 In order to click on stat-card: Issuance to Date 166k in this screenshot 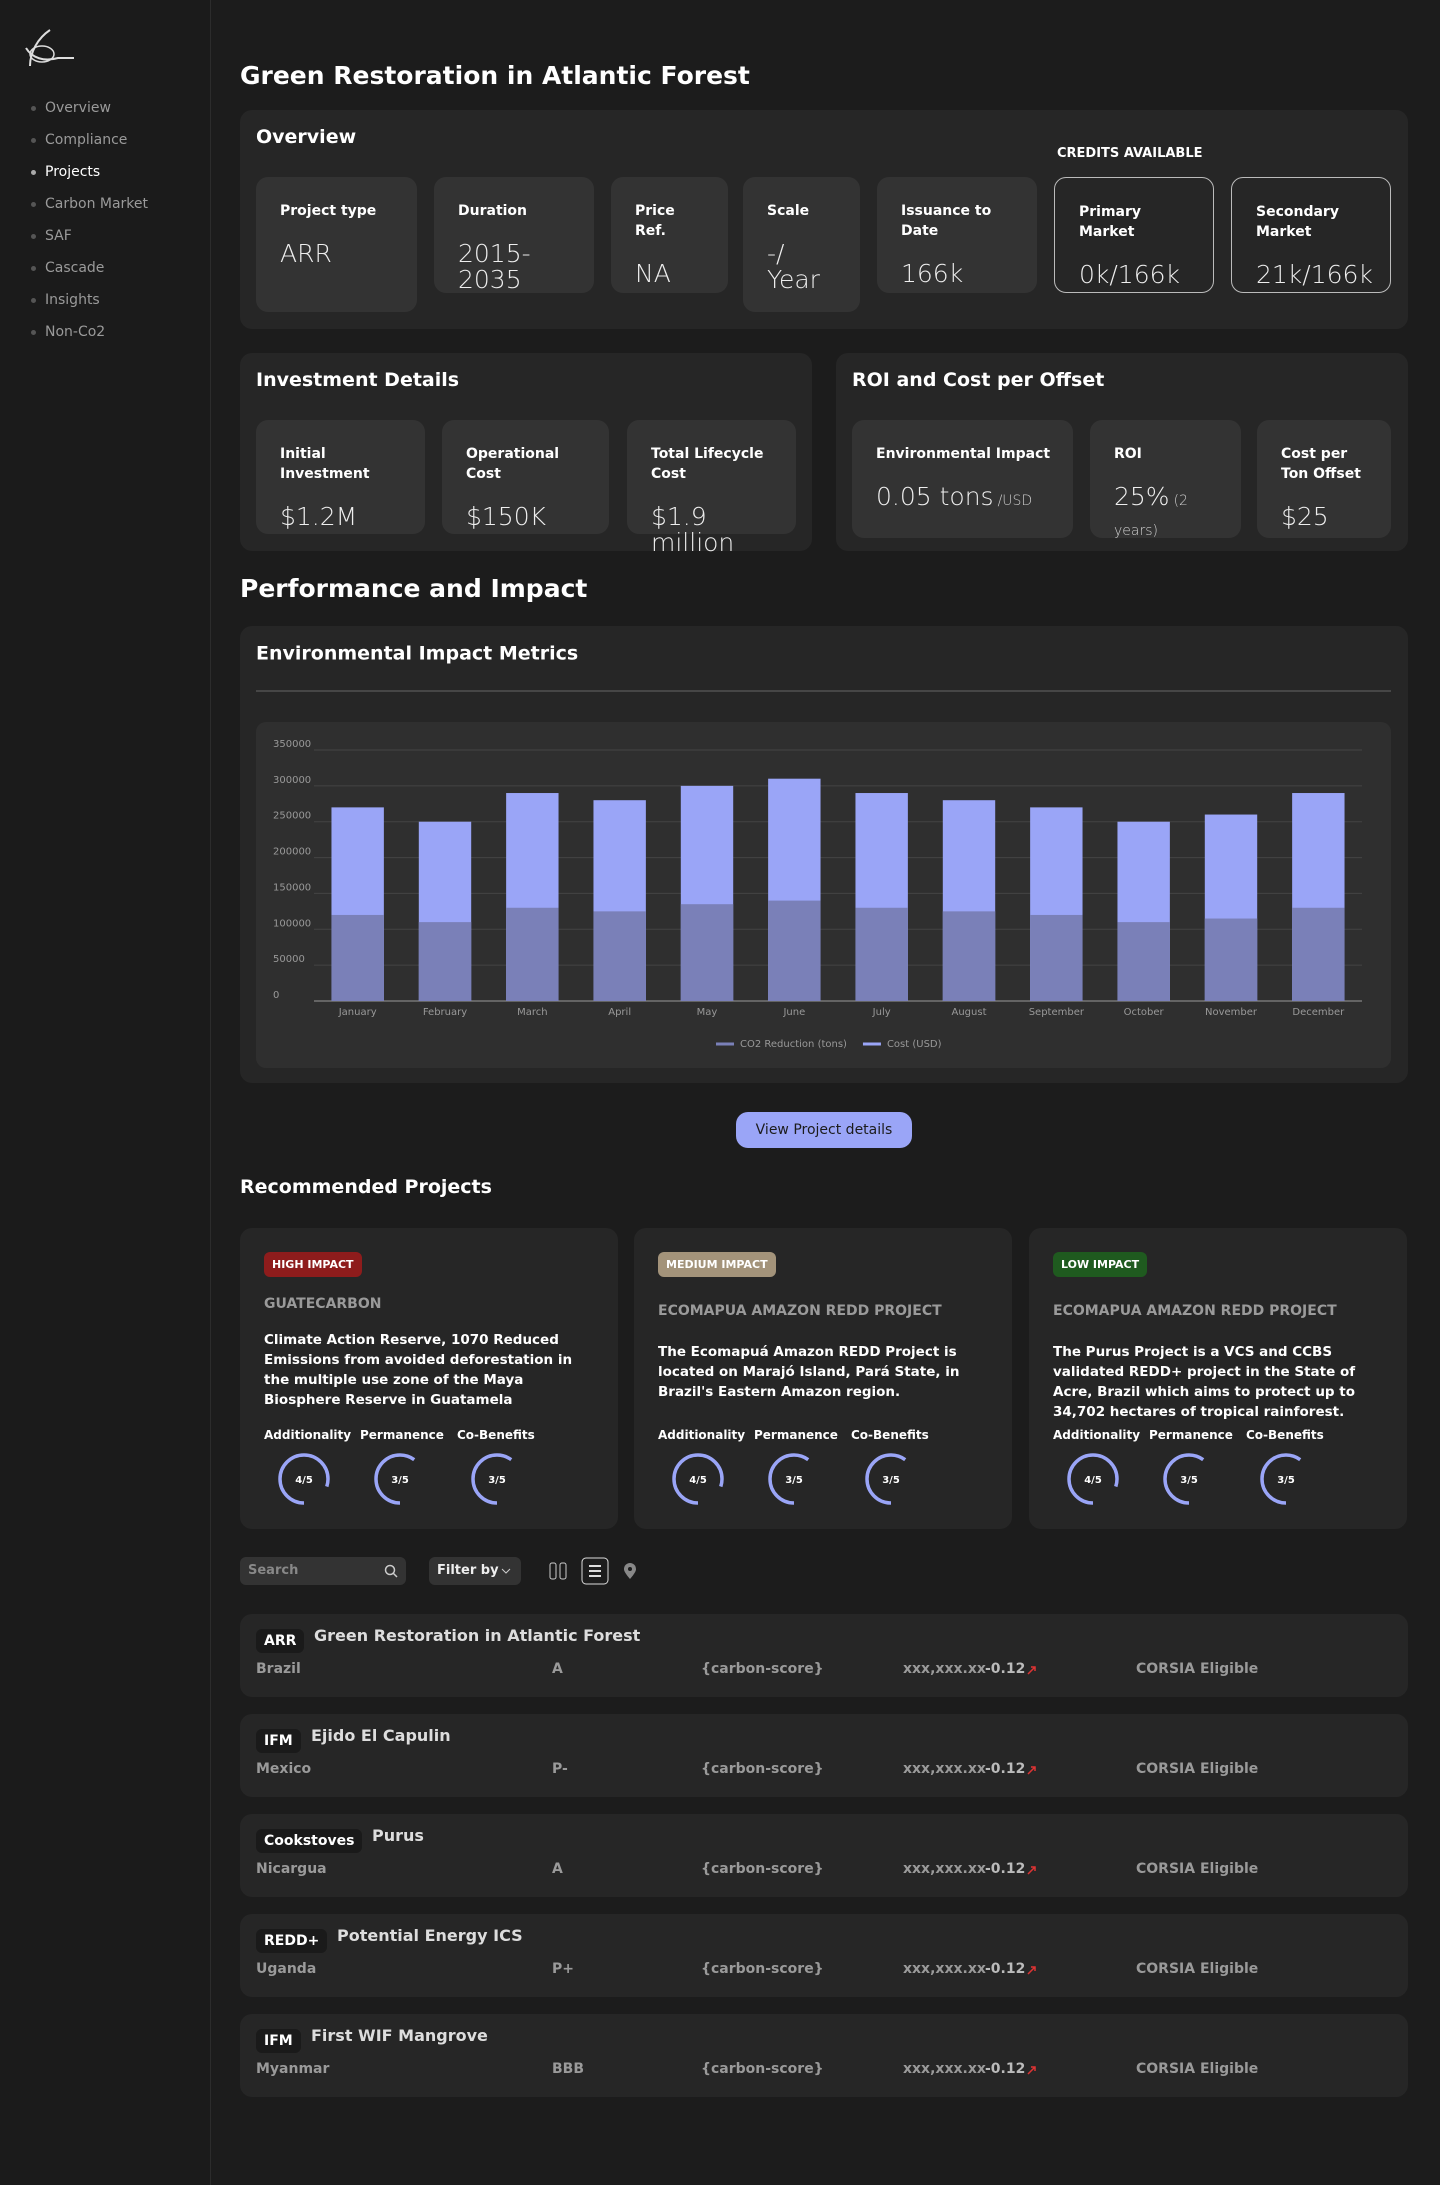, I will do `click(957, 235)`.